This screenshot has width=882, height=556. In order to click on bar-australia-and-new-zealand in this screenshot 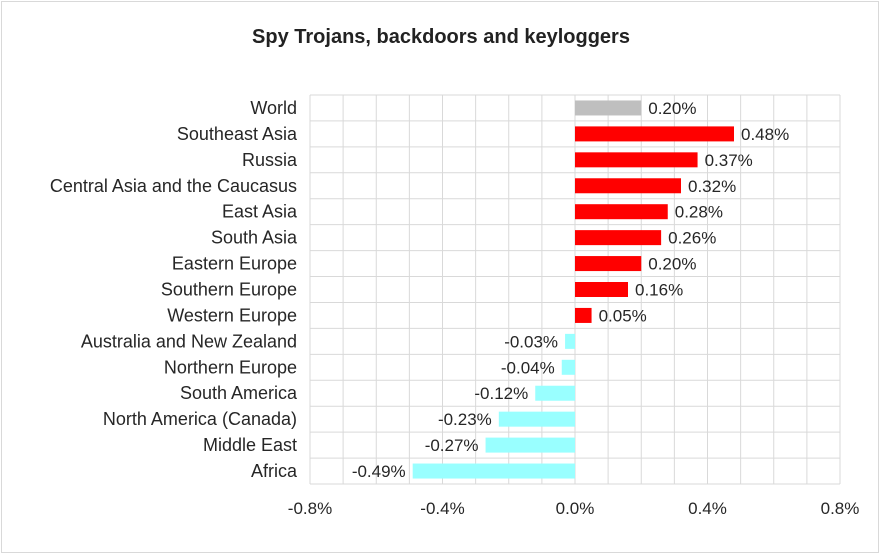, I will do `click(570, 341)`.